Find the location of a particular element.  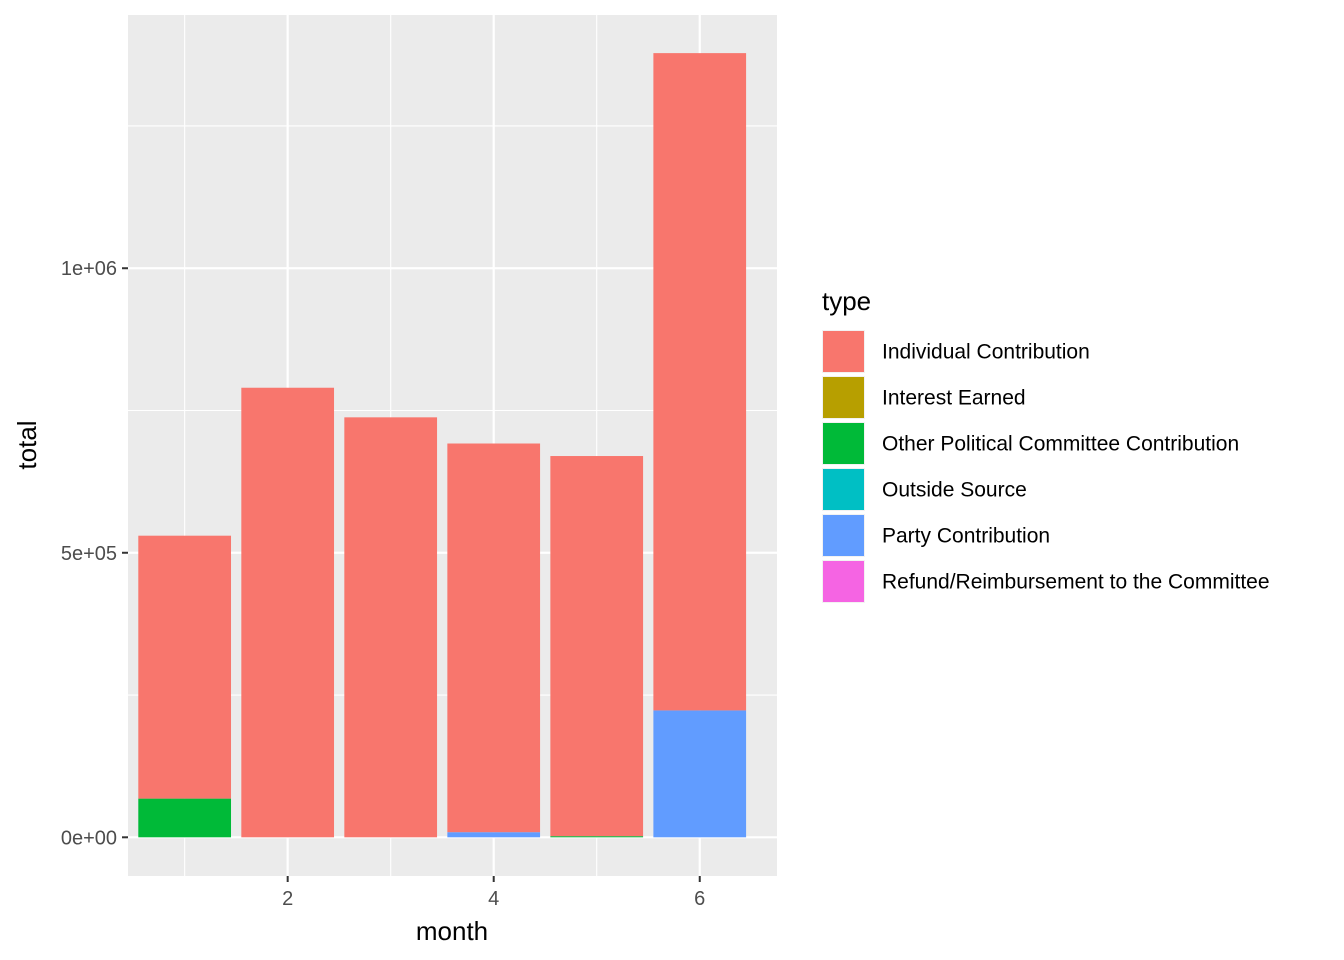

legend-label: Outside Source is located at coordinates (954, 490).